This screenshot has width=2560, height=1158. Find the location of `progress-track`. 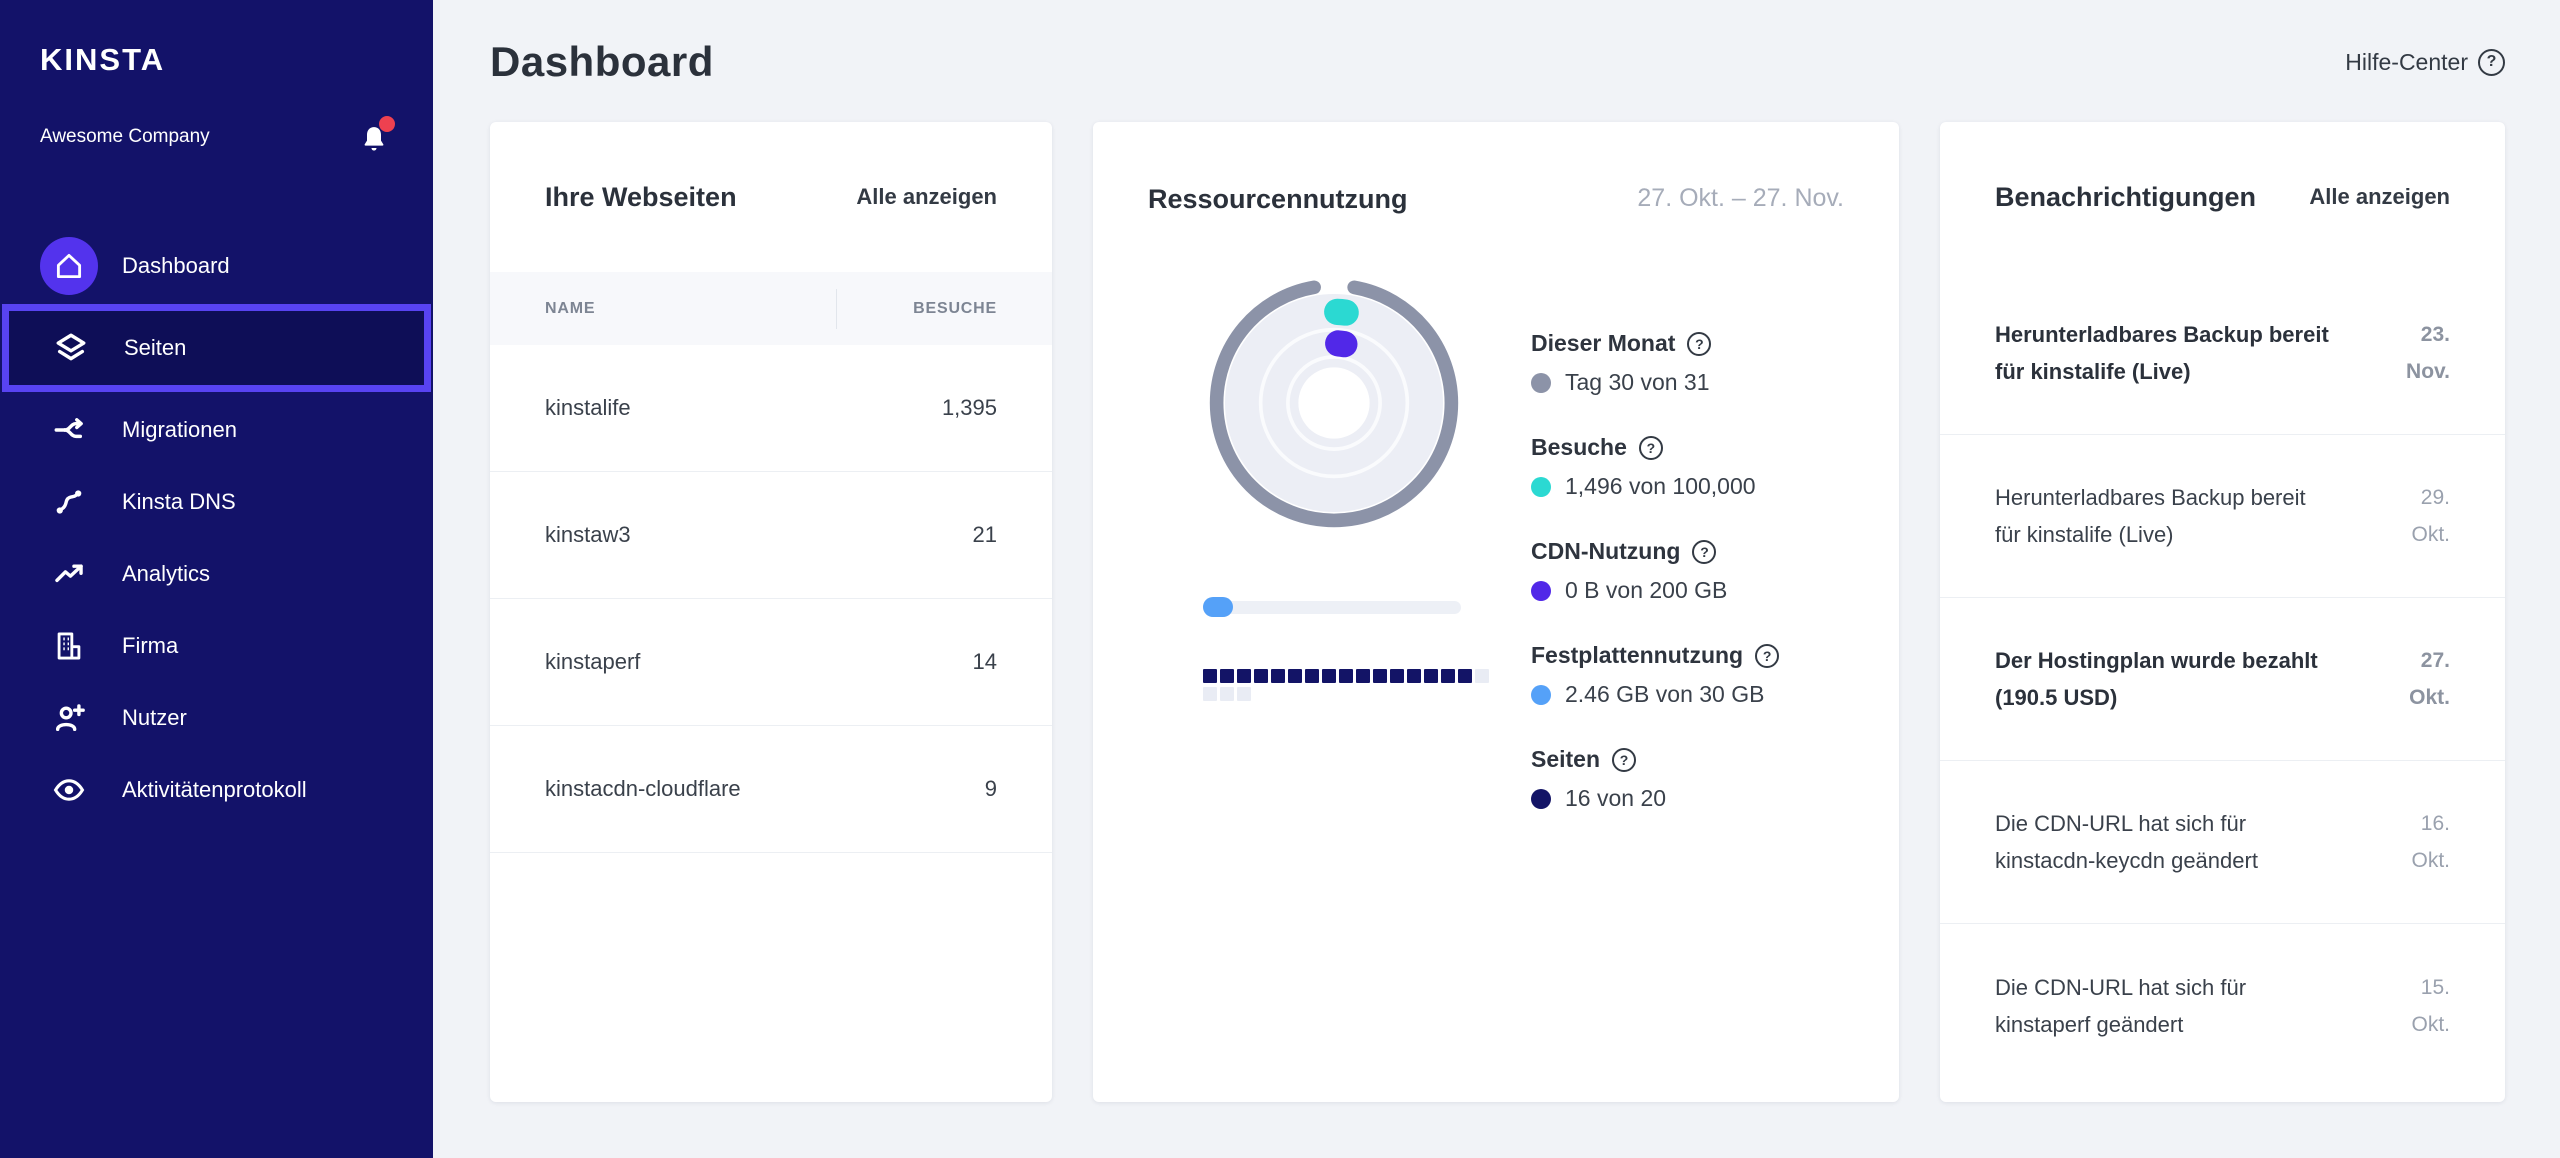

progress-track is located at coordinates (1332, 607).